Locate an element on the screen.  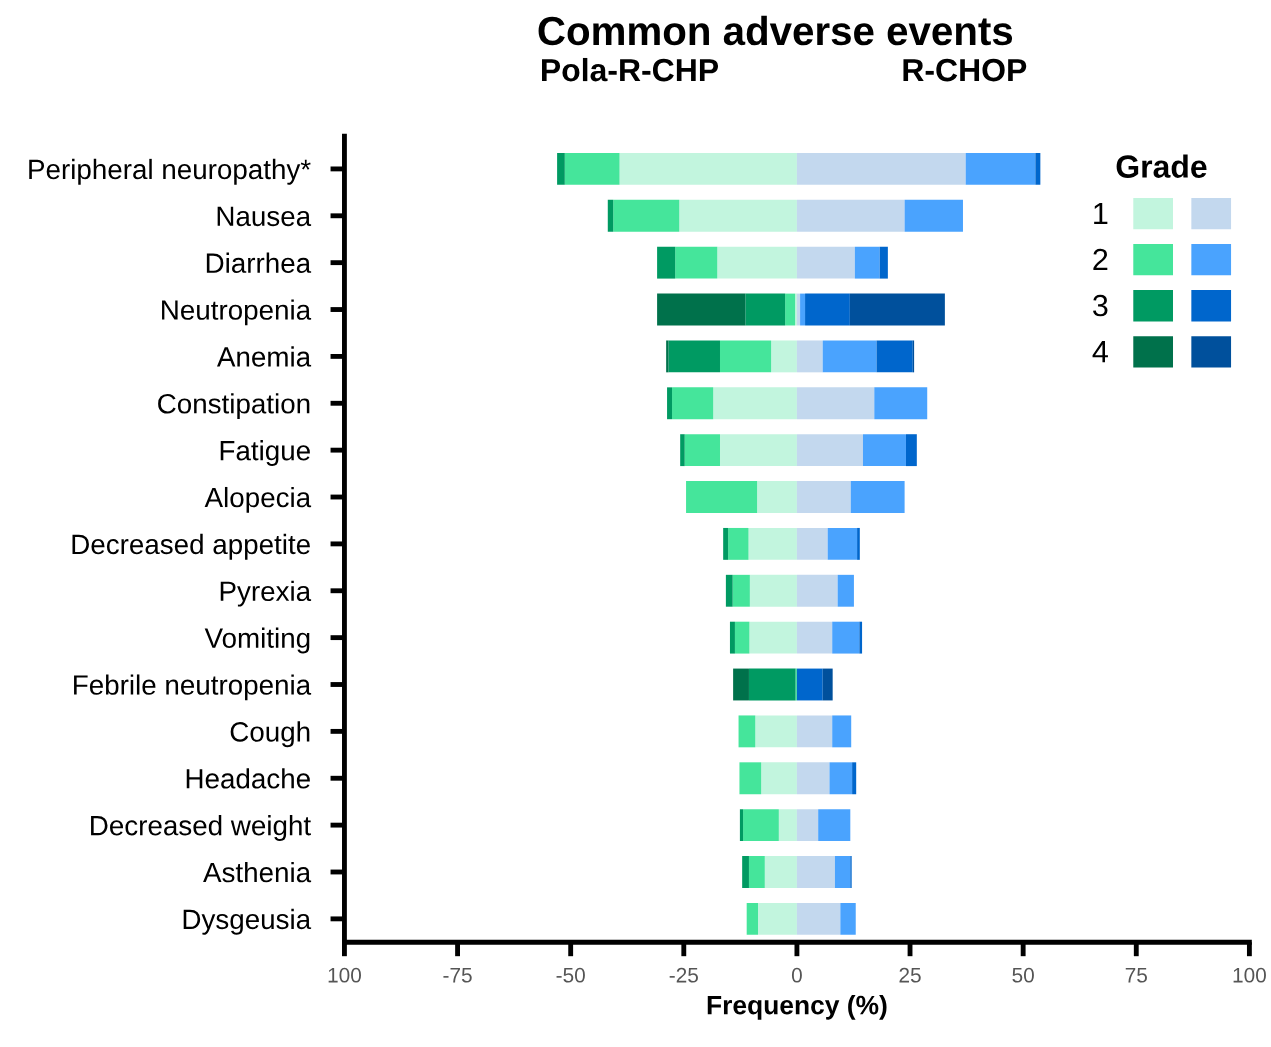
y-tick-label: Neutropenia is located at coordinates (237, 312).